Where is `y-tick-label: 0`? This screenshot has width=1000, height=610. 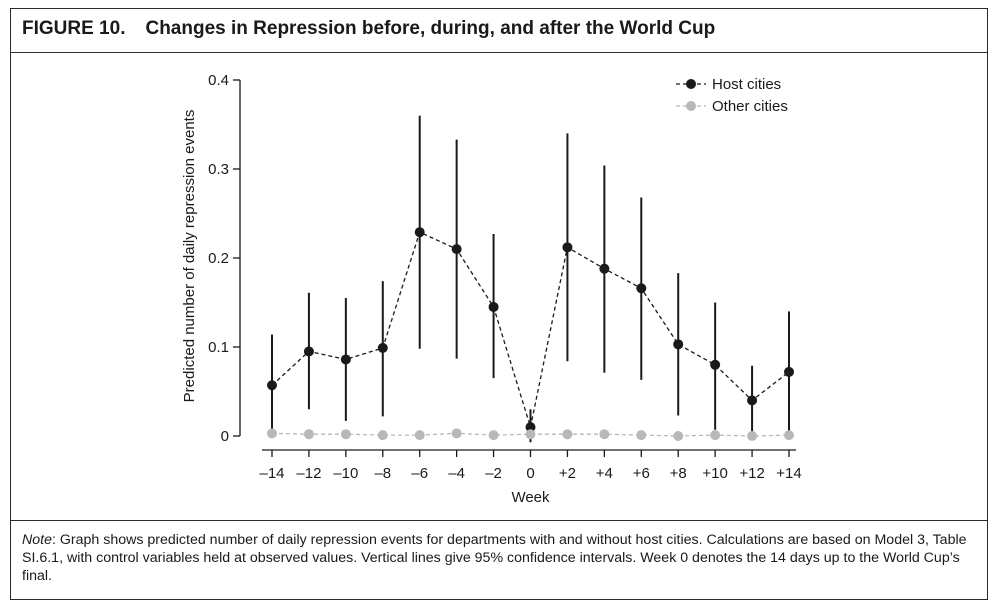
y-tick-label: 0 is located at coordinates (225, 436).